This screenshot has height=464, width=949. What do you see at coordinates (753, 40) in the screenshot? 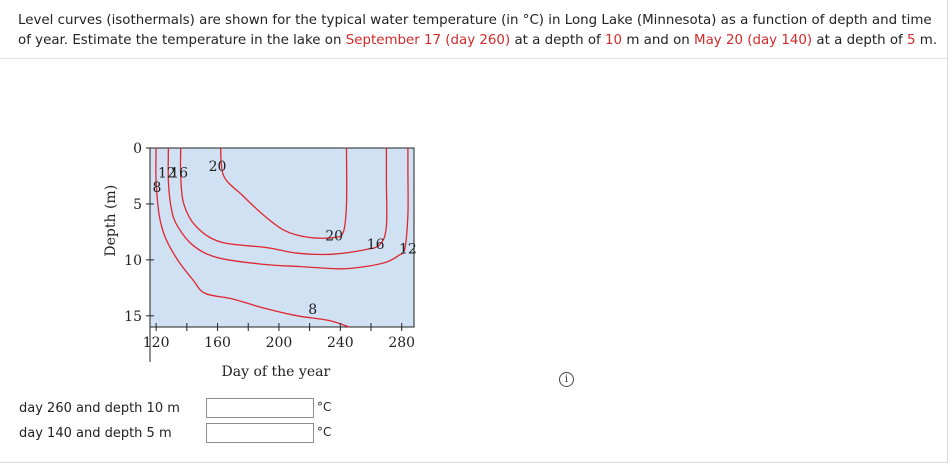
I see `highlight-date-2: May 20 (day 140)` at bounding box center [753, 40].